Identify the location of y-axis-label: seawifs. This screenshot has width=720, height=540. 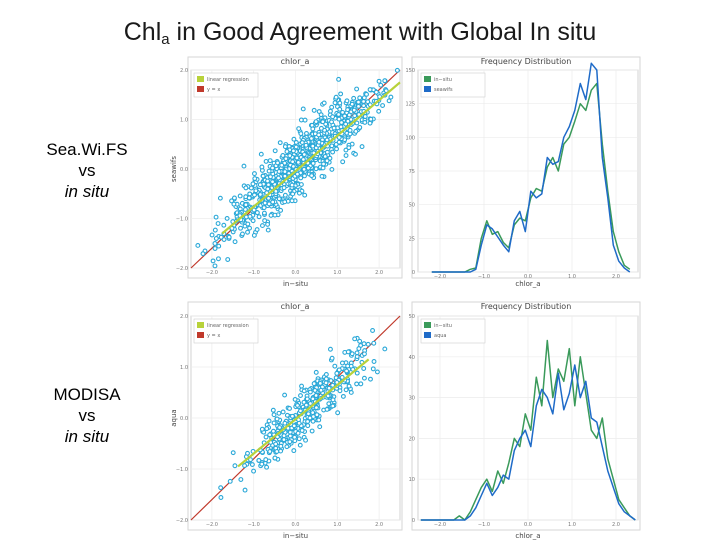
(174, 169).